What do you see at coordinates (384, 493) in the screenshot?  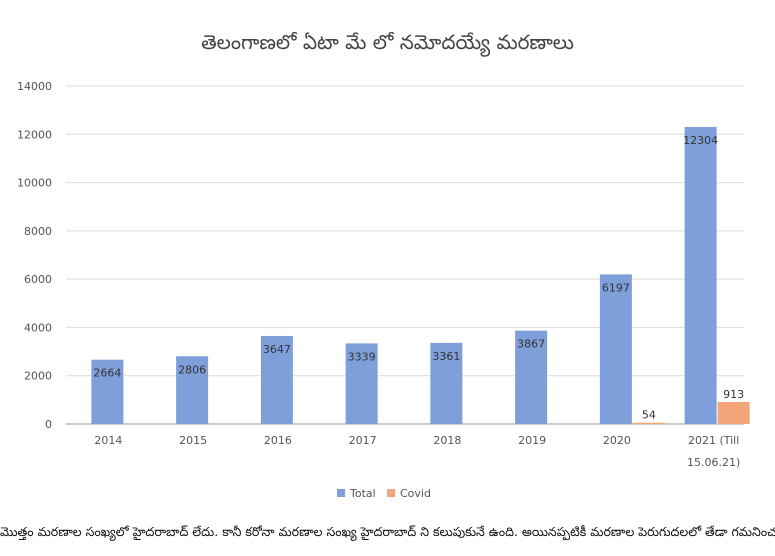 I see `legend: Total Covid` at bounding box center [384, 493].